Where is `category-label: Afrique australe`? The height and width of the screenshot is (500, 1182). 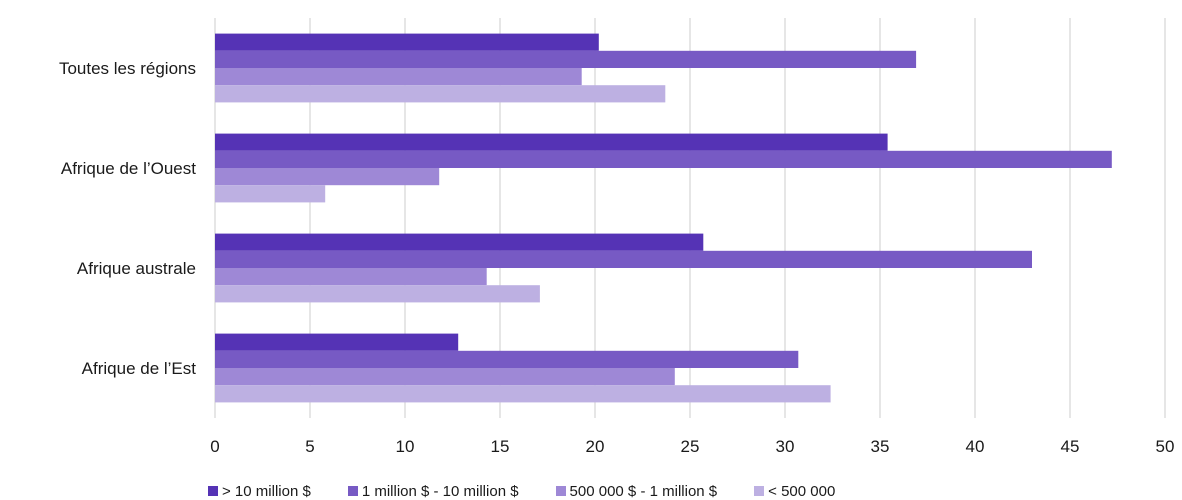
category-label: Afrique australe is located at coordinates (136, 268).